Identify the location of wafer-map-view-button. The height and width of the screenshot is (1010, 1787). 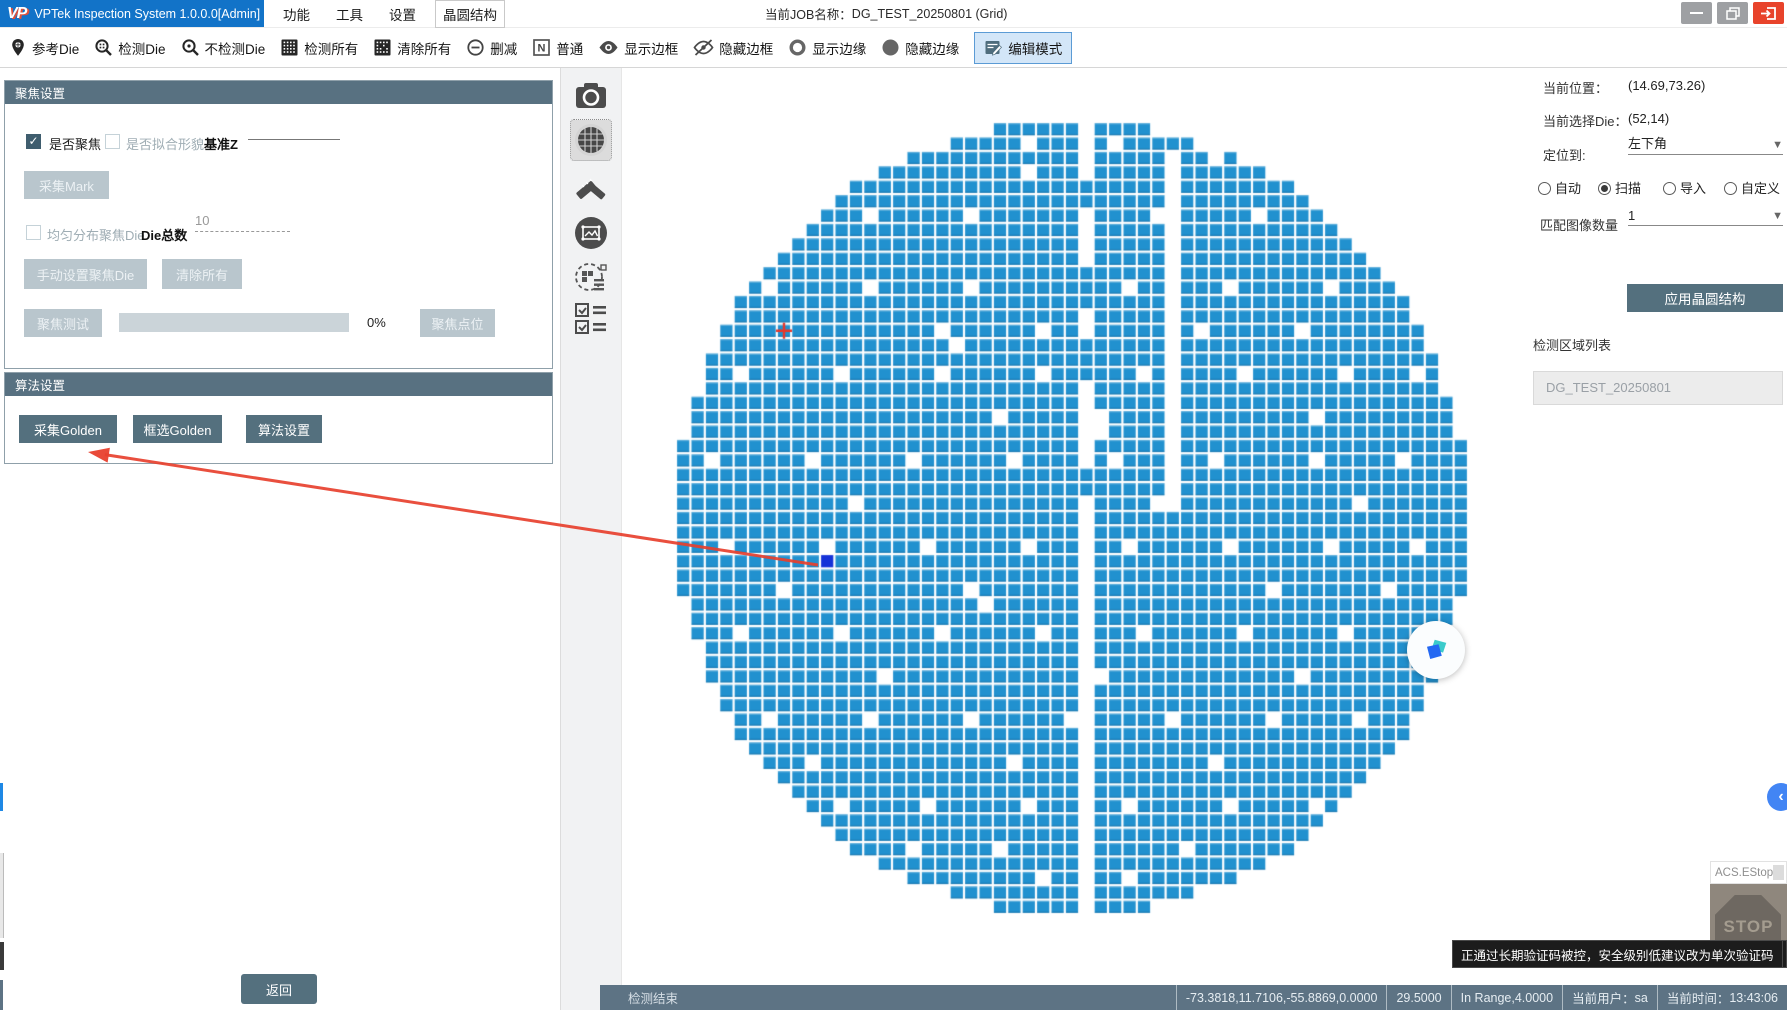
(591, 140).